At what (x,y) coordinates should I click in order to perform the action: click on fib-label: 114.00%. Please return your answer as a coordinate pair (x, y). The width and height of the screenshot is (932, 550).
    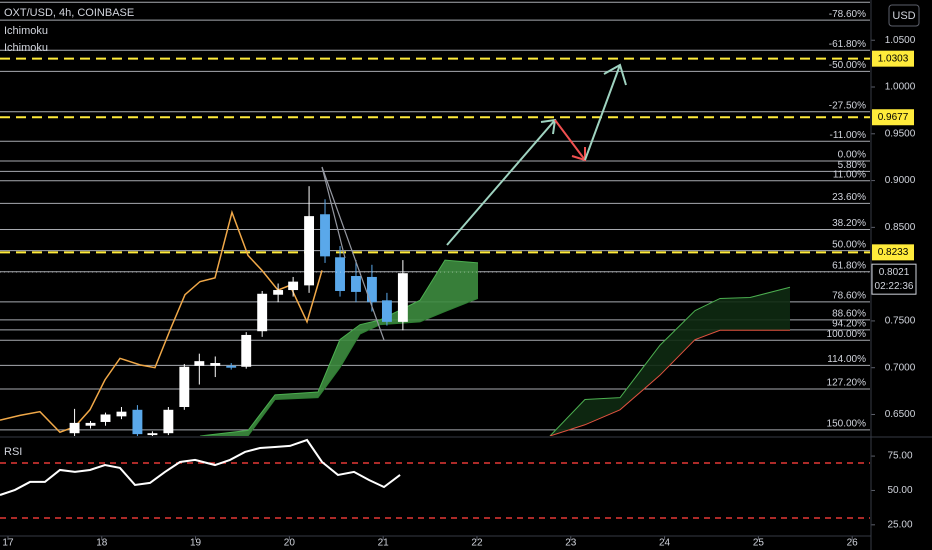
    Looking at the image, I should click on (846, 359).